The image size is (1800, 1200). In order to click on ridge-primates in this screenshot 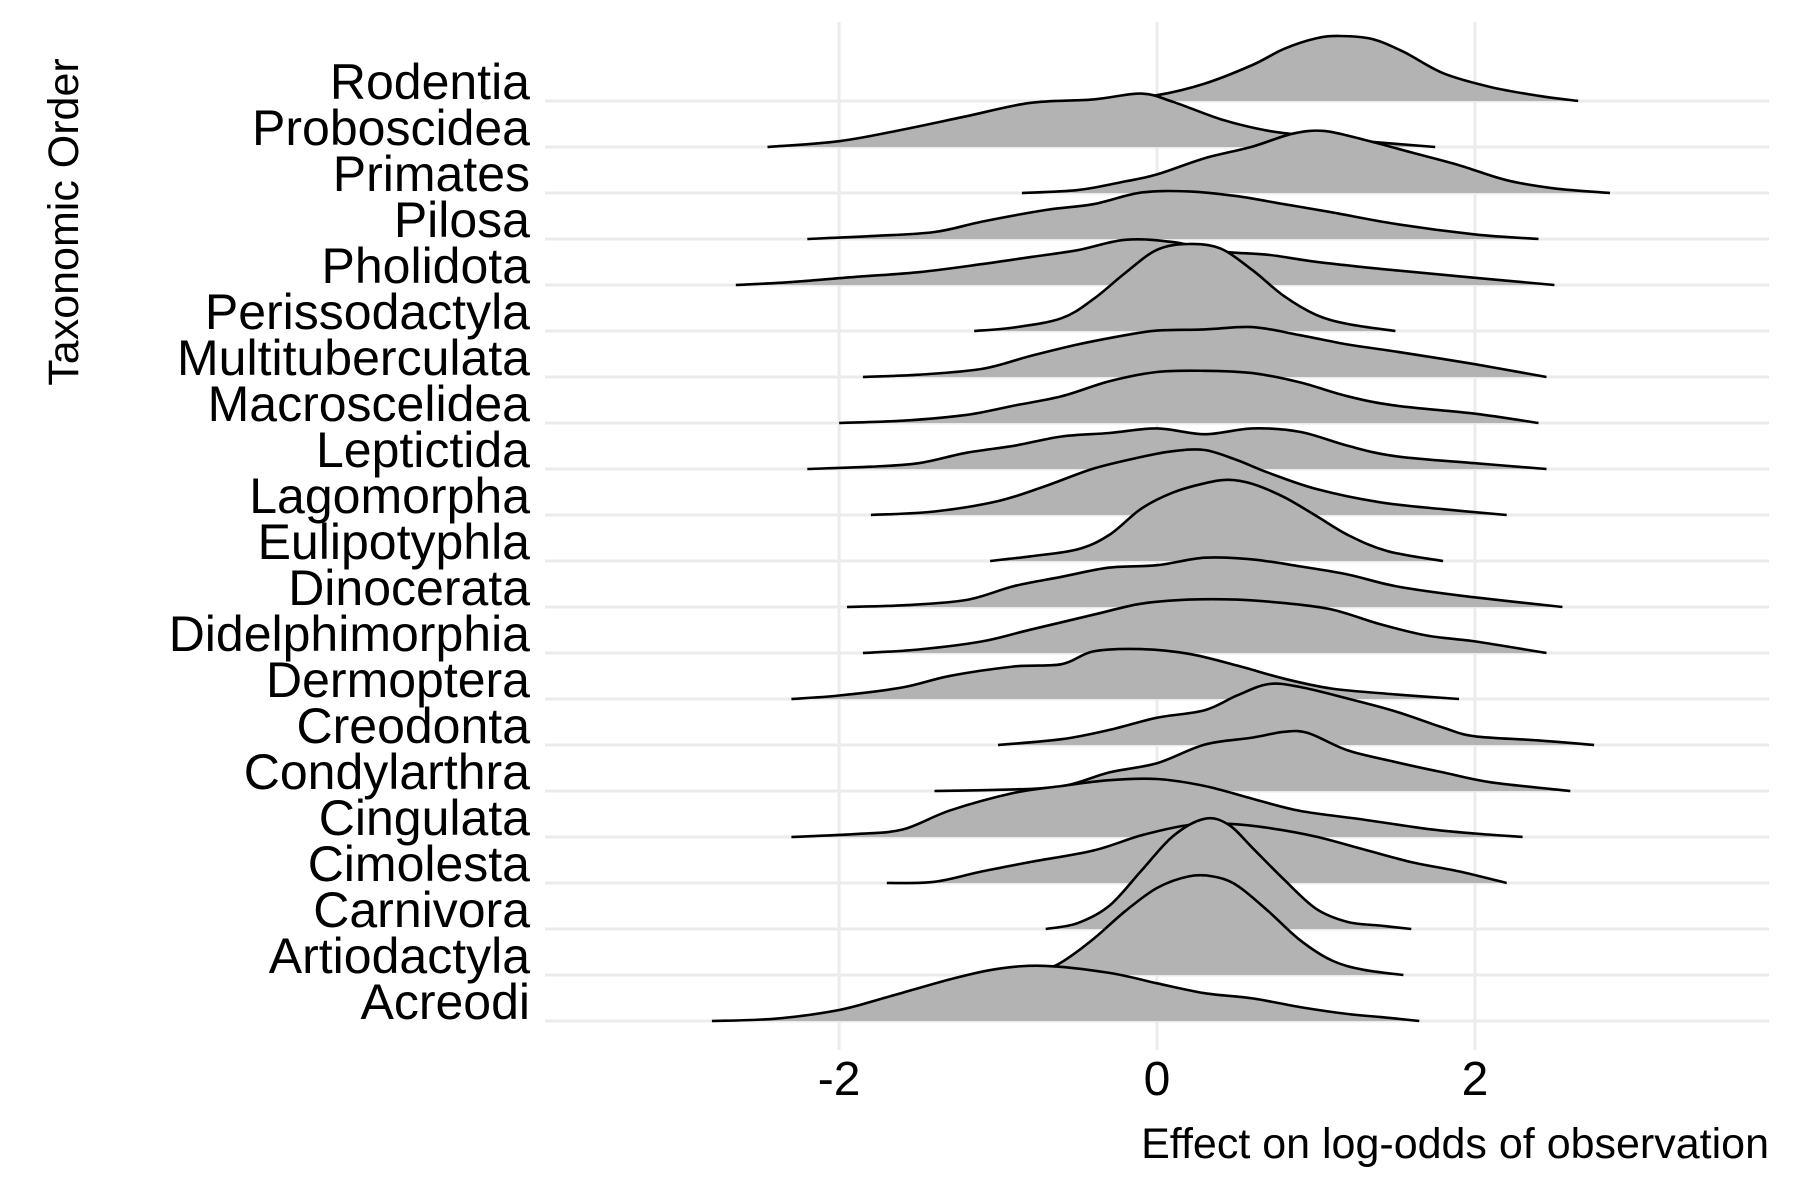, I will do `click(1316, 162)`.